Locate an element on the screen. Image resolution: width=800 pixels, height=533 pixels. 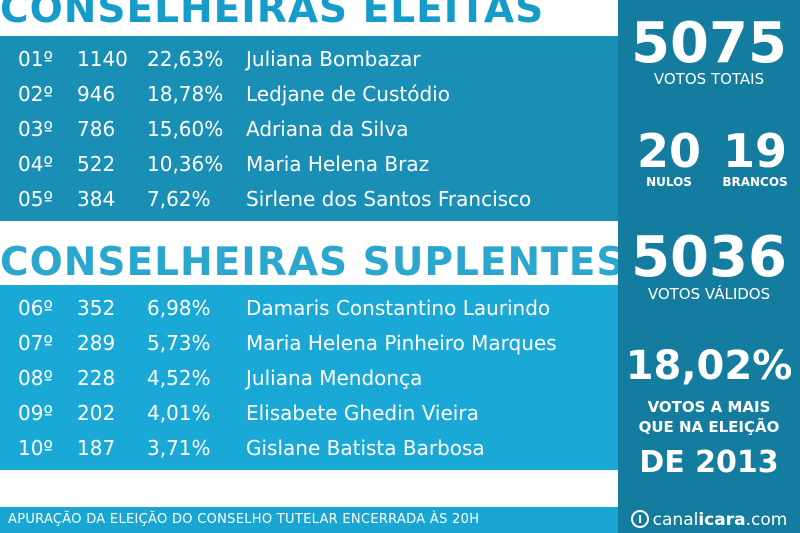
candidate-name: Sirlene dos Santos Francisco is located at coordinates (389, 199).